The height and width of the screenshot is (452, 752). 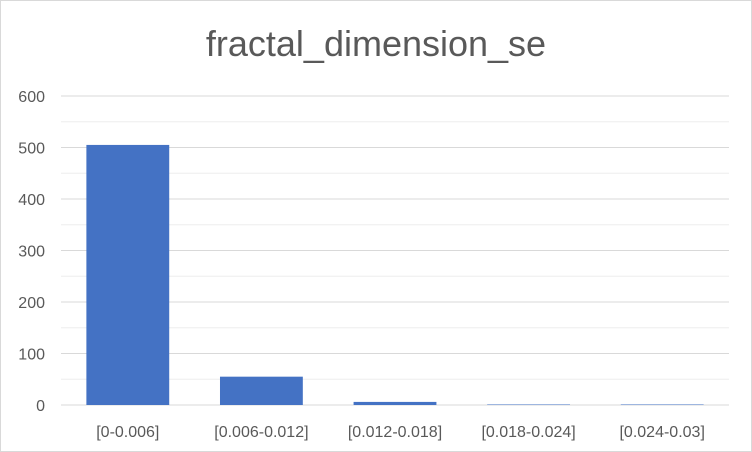 I want to click on x-tick-label: [0.012-0.018], so click(x=395, y=432).